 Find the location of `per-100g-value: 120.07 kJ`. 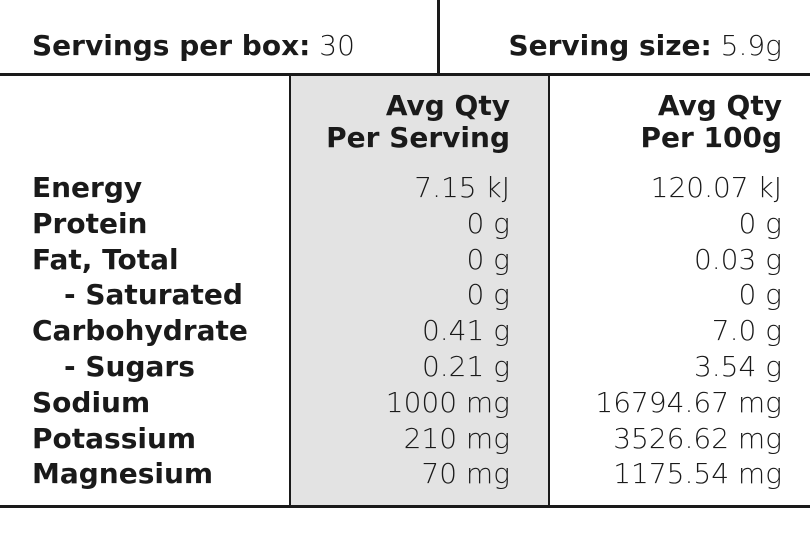

per-100g-value: 120.07 kJ is located at coordinates (716, 187).